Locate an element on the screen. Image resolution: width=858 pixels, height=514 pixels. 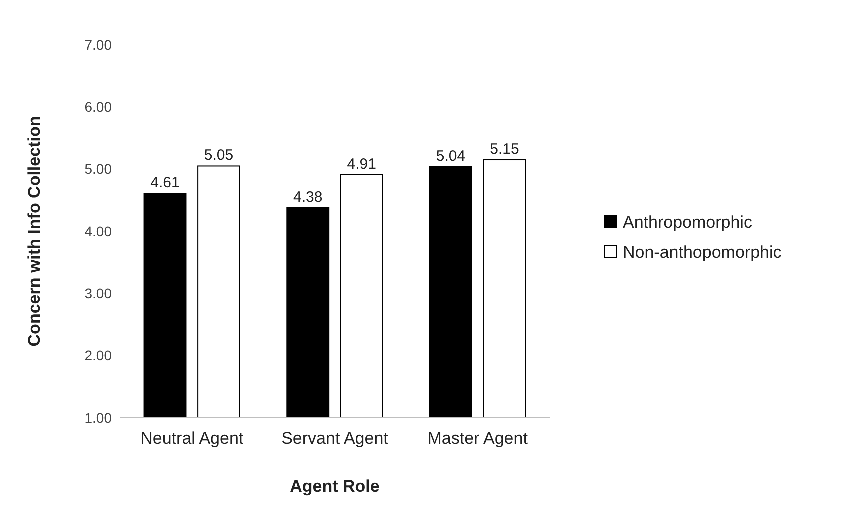
y-tick-label: 3.00 is located at coordinates (98, 294).